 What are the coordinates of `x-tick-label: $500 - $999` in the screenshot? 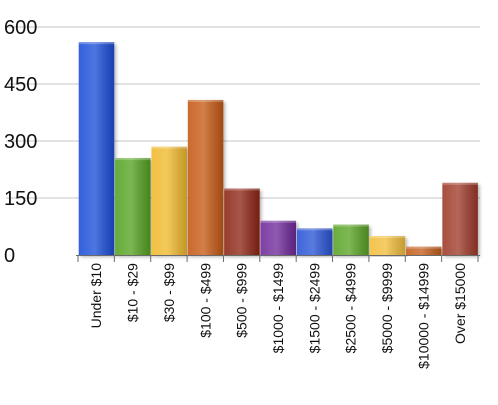 It's located at (242, 300).